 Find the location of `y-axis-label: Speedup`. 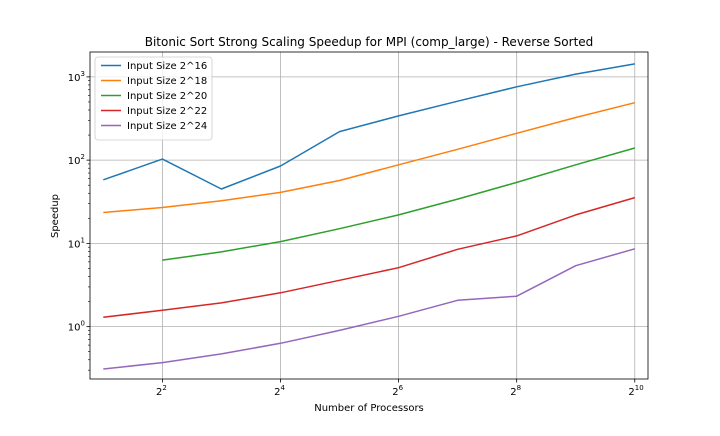

y-axis-label: Speedup is located at coordinates (55, 216).